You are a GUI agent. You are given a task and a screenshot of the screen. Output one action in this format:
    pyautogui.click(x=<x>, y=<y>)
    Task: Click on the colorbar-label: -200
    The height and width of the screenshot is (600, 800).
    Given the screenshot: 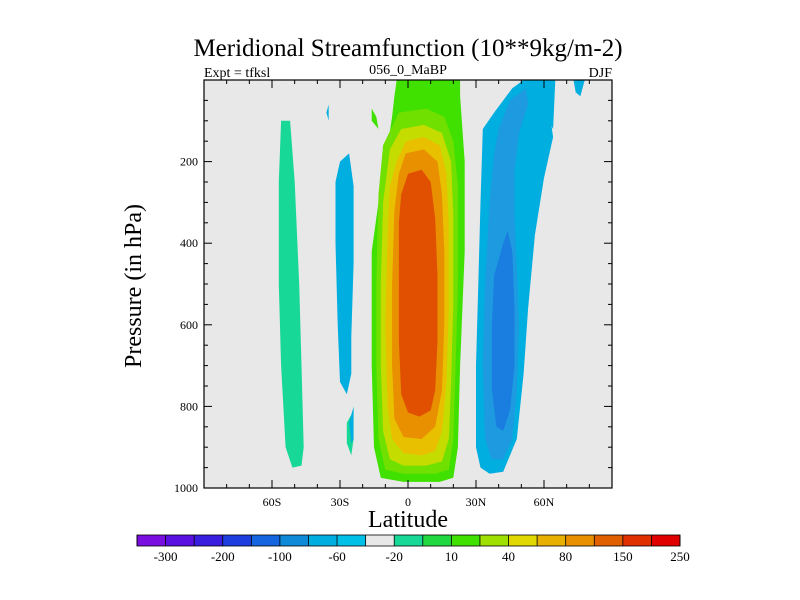 What is the action you would take?
    pyautogui.click(x=223, y=556)
    